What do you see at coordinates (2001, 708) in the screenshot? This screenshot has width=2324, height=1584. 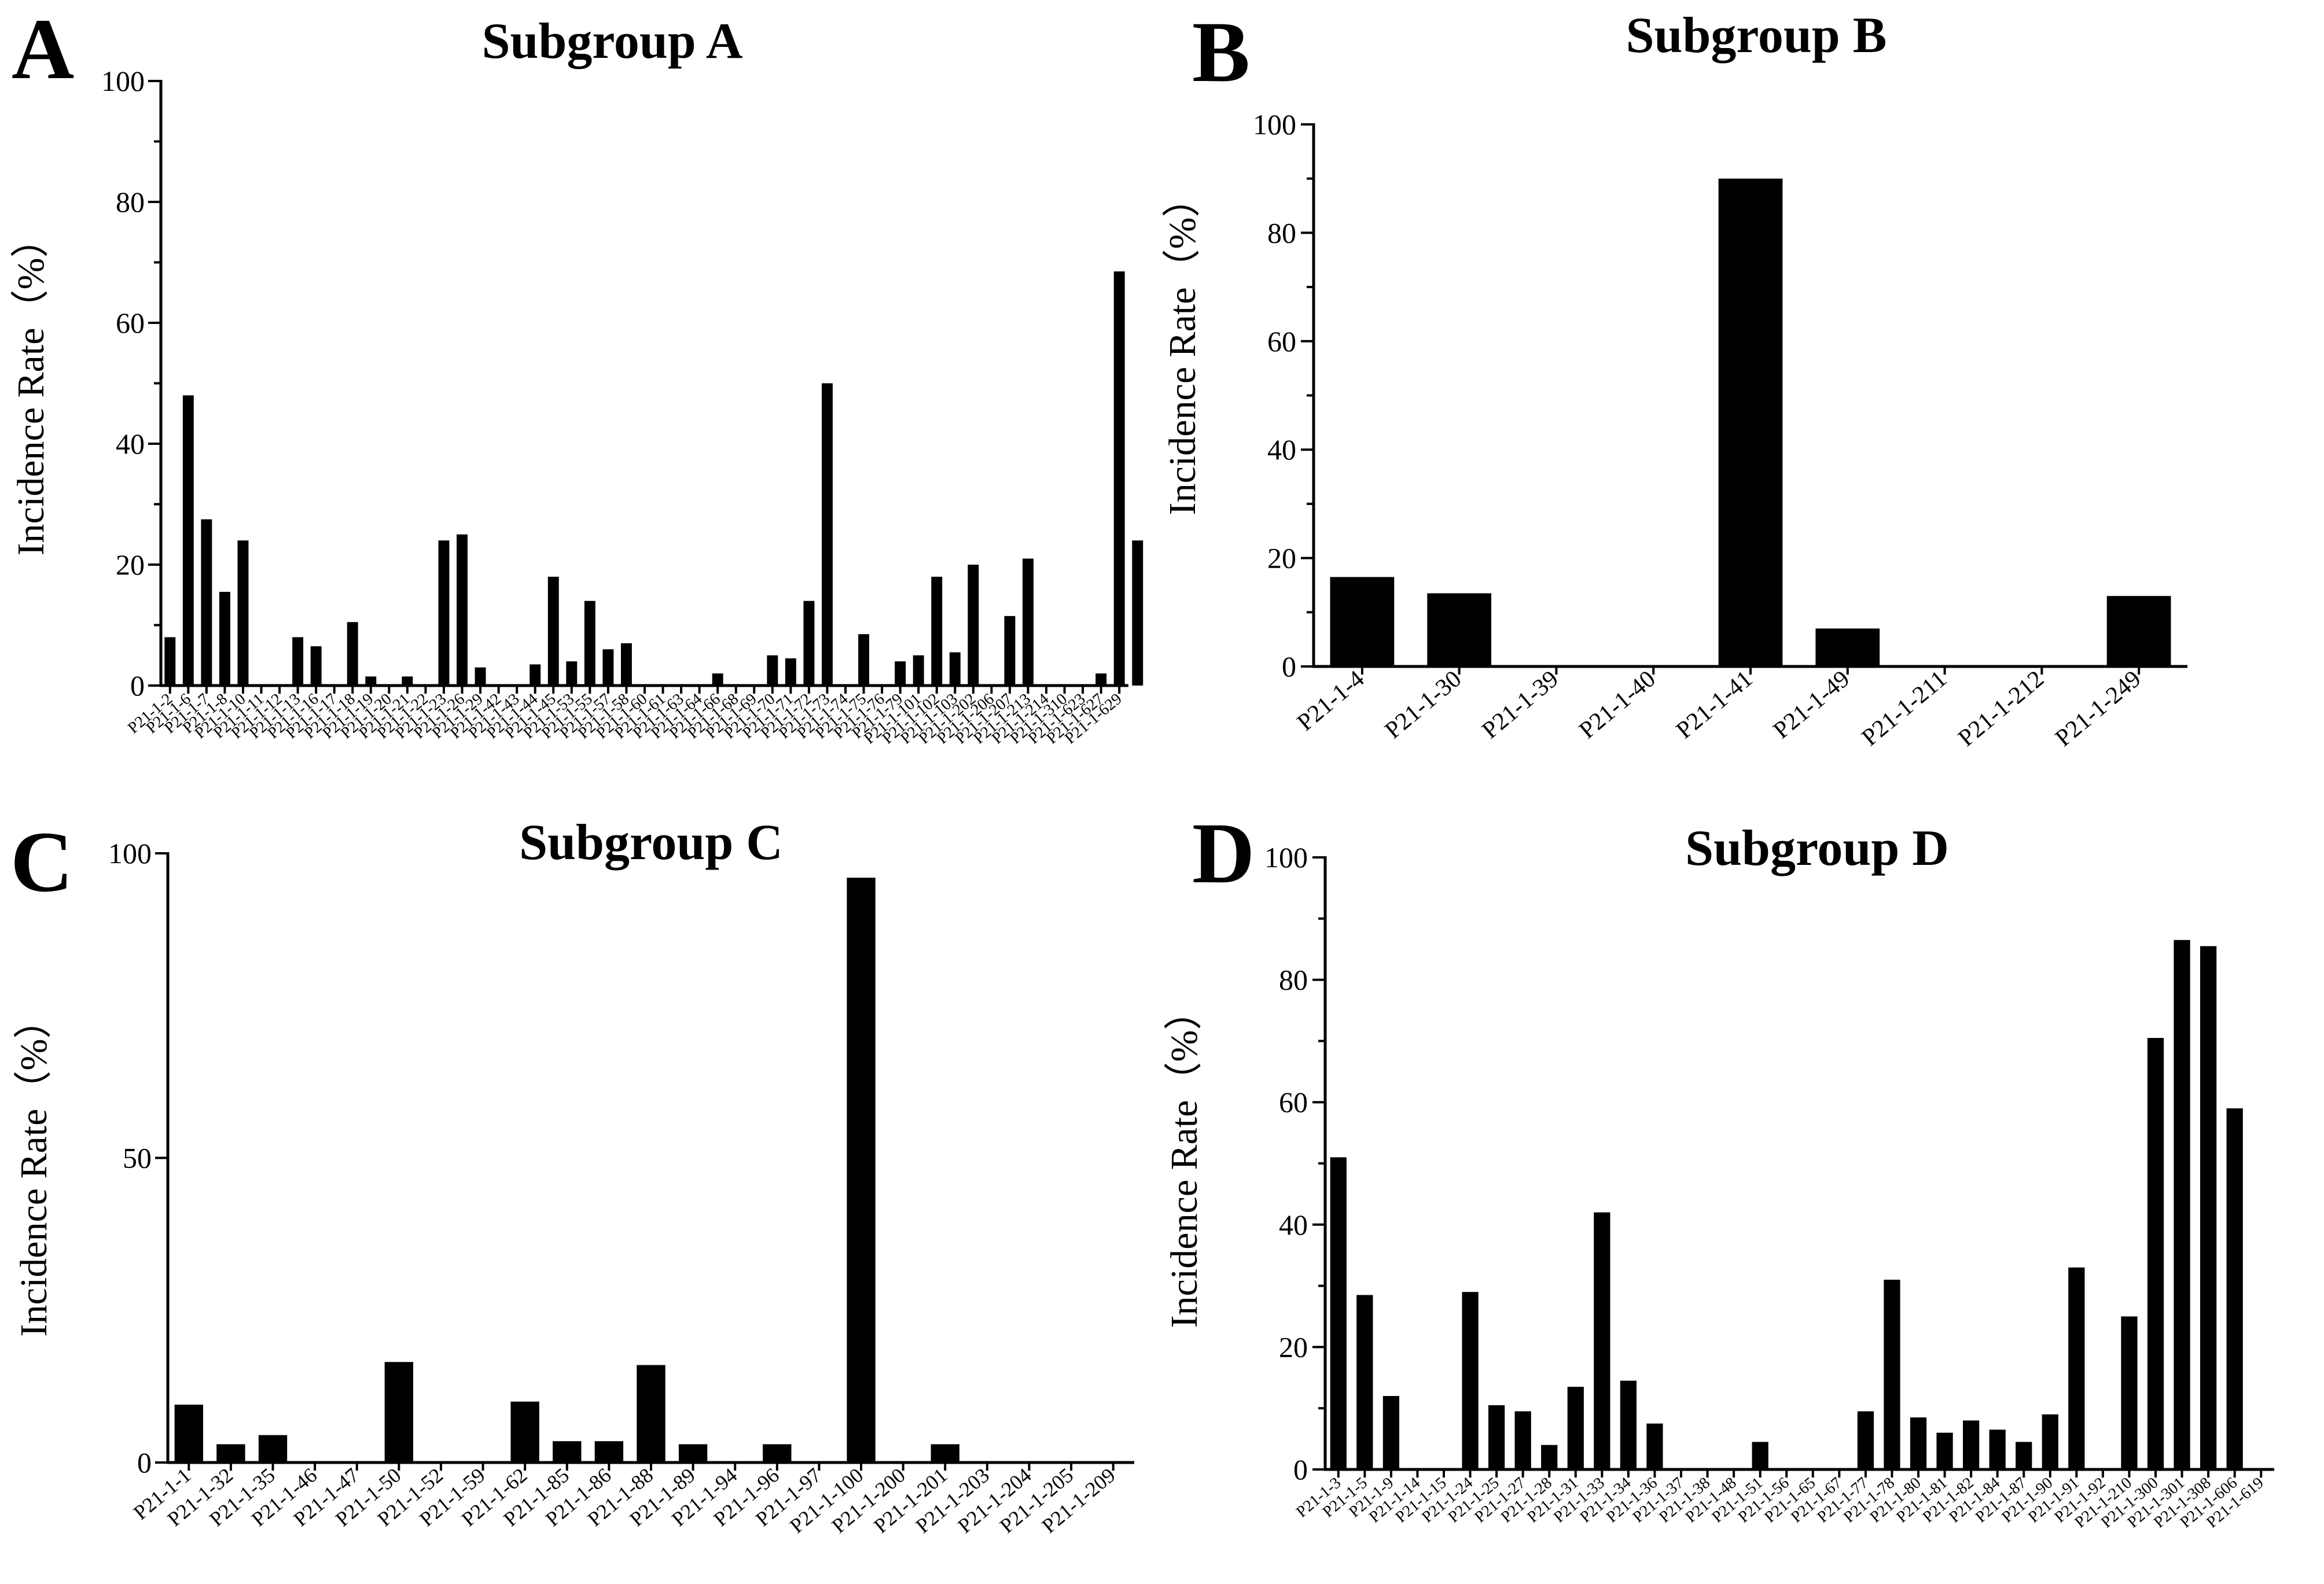 I see `x-tick-label: P21-1-212` at bounding box center [2001, 708].